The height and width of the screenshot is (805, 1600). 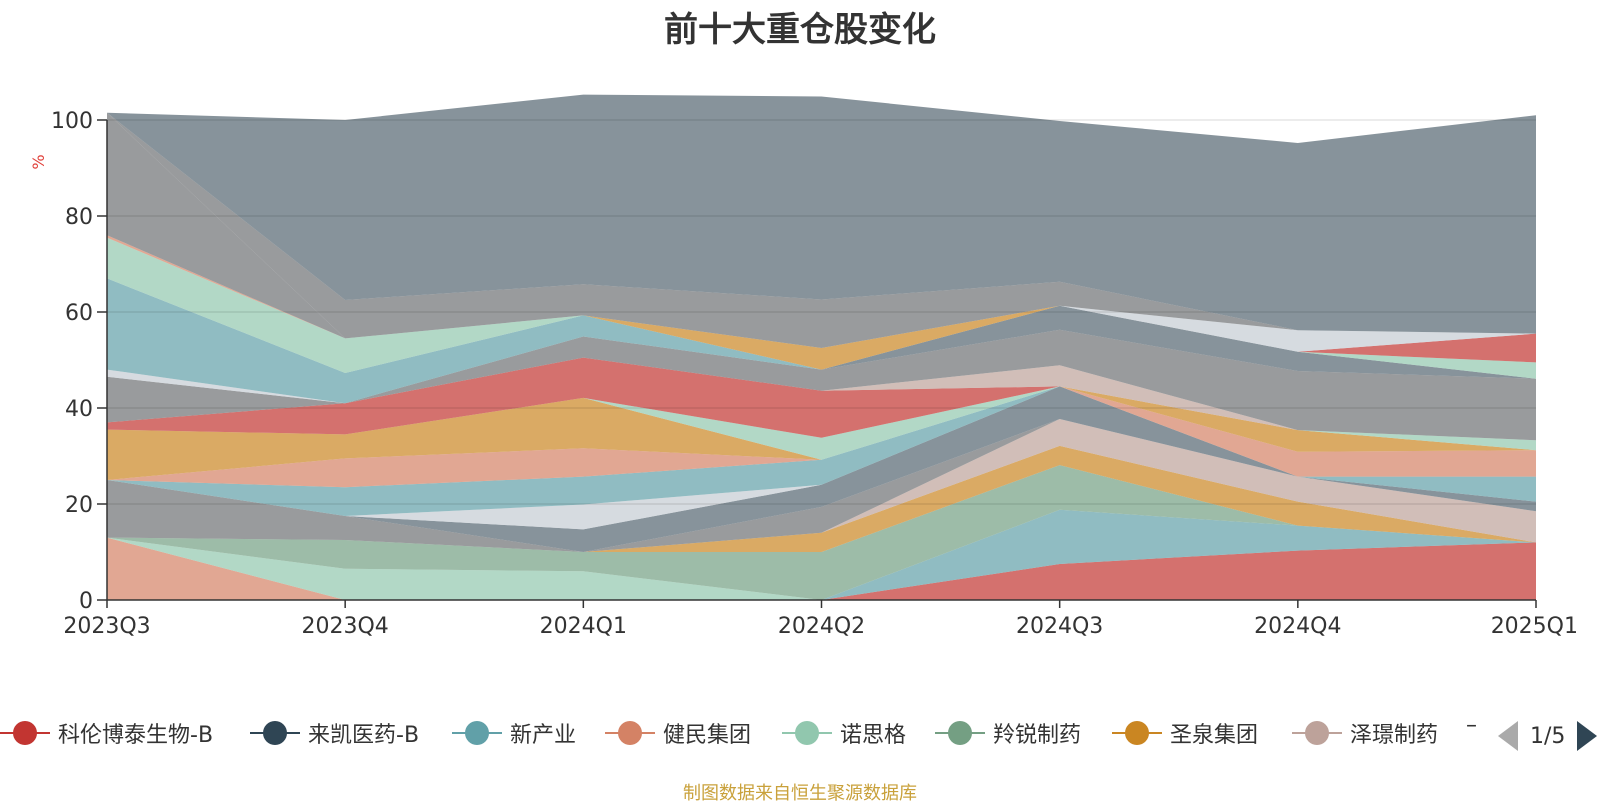 What do you see at coordinates (79, 505) in the screenshot?
I see `y-tick-label: 20` at bounding box center [79, 505].